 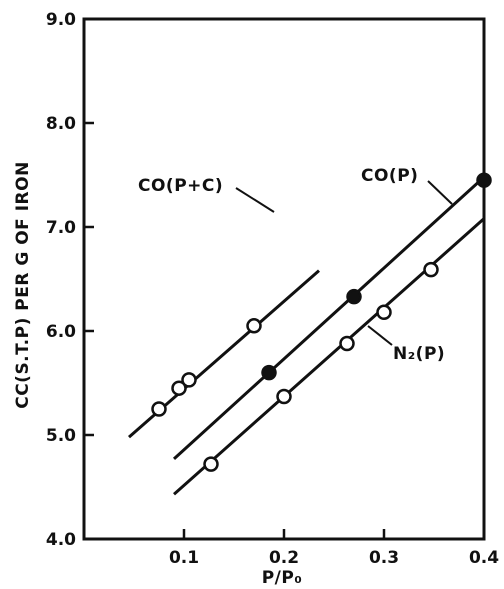 I want to click on y-tick-label: 9.0, so click(x=61, y=20).